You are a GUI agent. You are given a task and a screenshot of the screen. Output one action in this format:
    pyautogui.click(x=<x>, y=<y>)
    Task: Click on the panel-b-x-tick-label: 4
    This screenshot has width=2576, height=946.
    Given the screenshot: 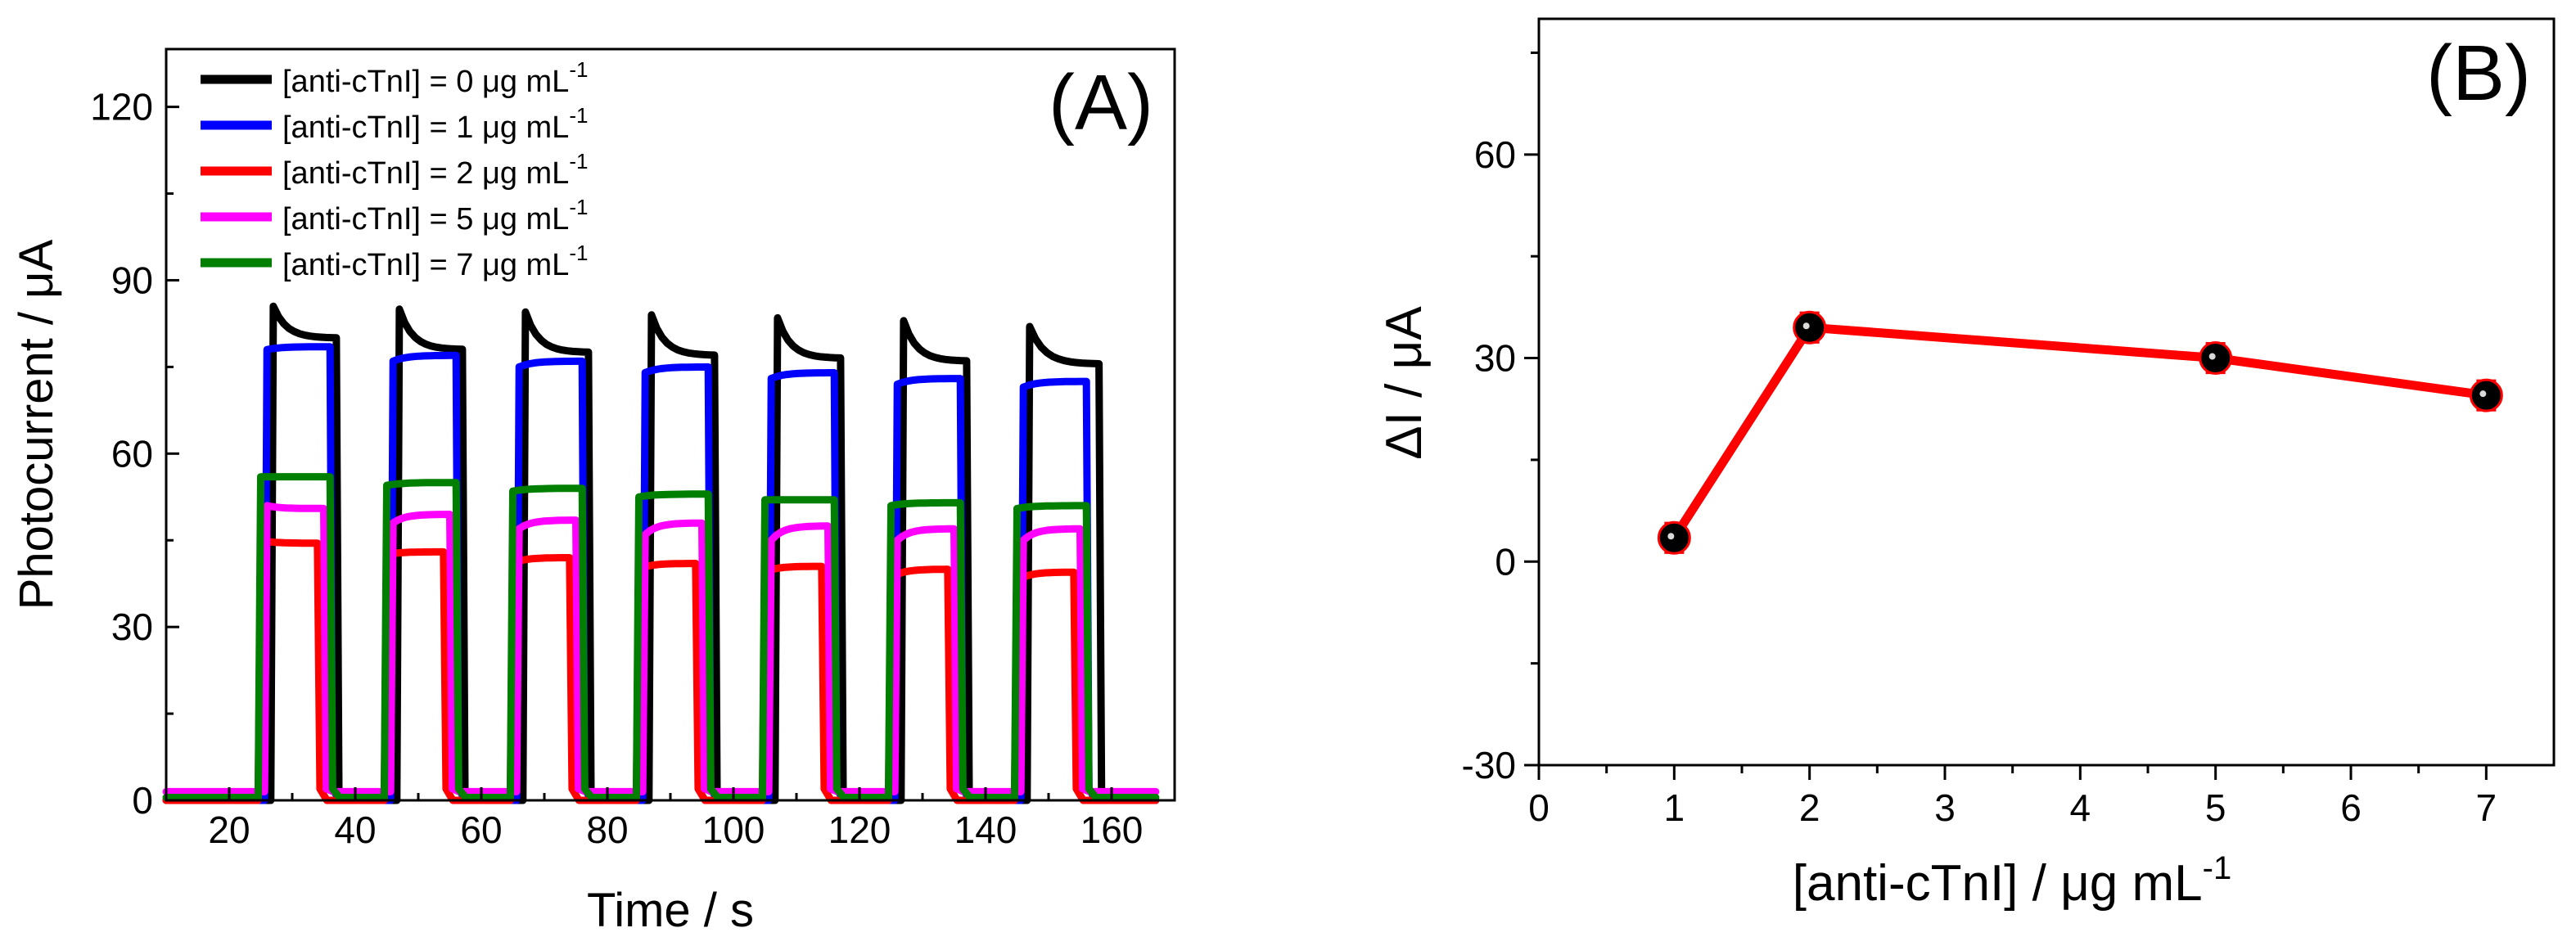 What is the action you would take?
    pyautogui.click(x=2080, y=807)
    